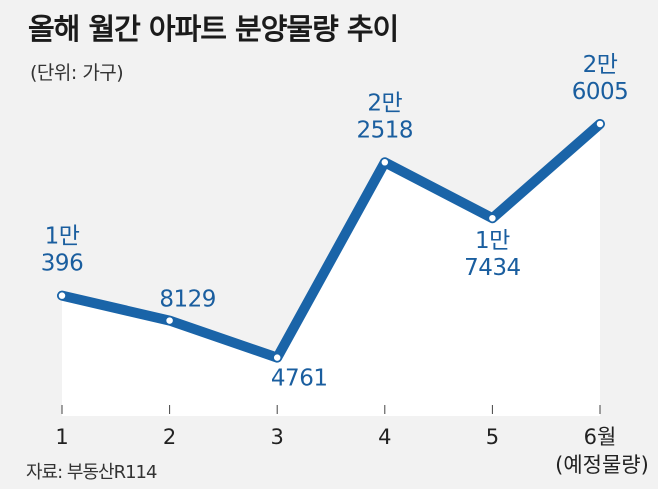 This screenshot has height=489, width=658. I want to click on x-tick-label: 5, so click(492, 437).